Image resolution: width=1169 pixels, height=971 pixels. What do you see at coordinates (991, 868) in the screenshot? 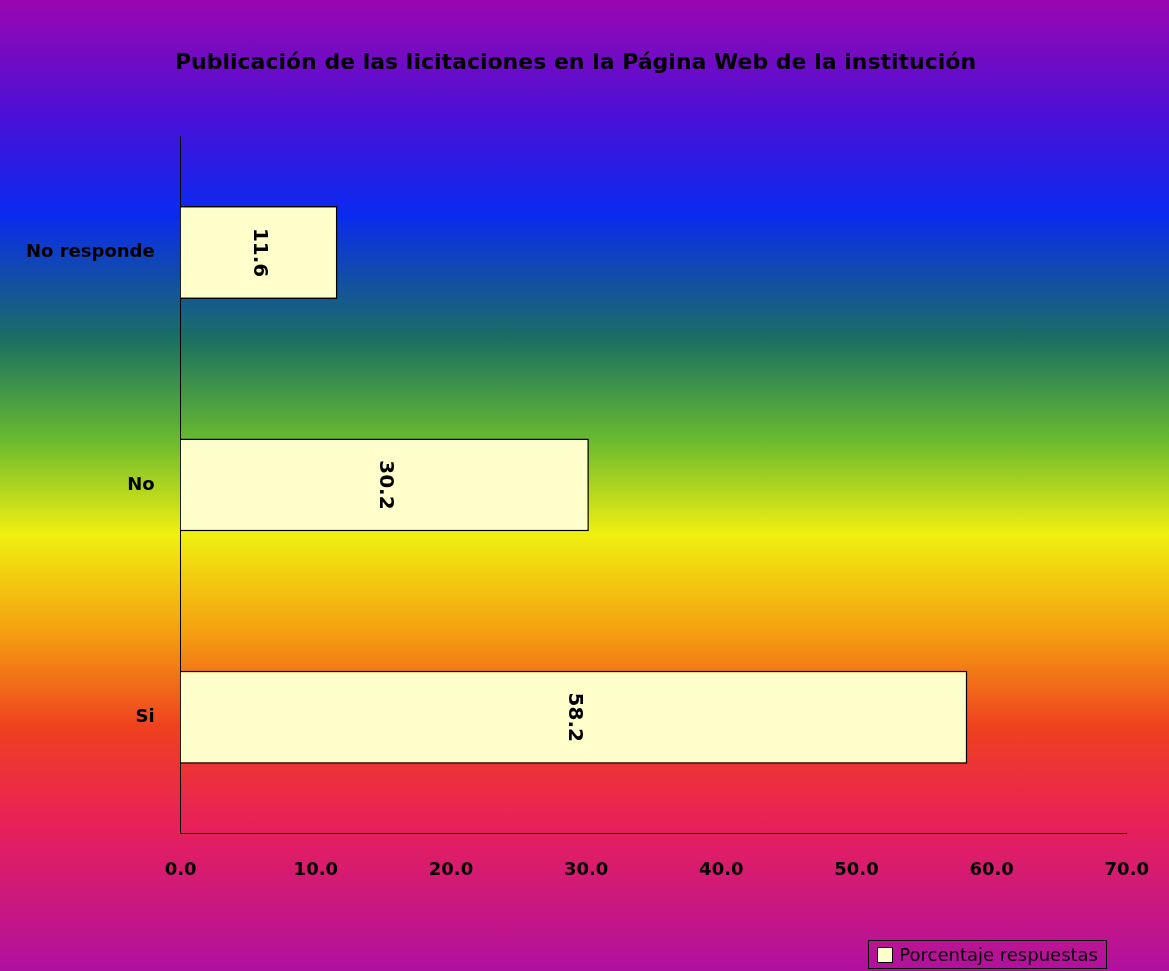
I see `x-tick-label: 60.0` at bounding box center [991, 868].